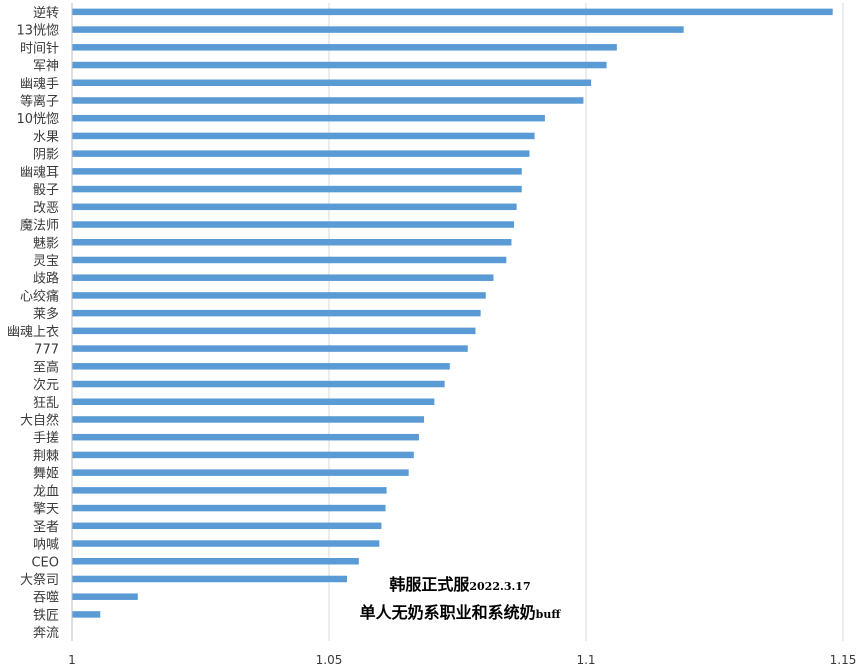 The image size is (861, 672). What do you see at coordinates (46, 456) in the screenshot?
I see `category-label-25: 荆棘` at bounding box center [46, 456].